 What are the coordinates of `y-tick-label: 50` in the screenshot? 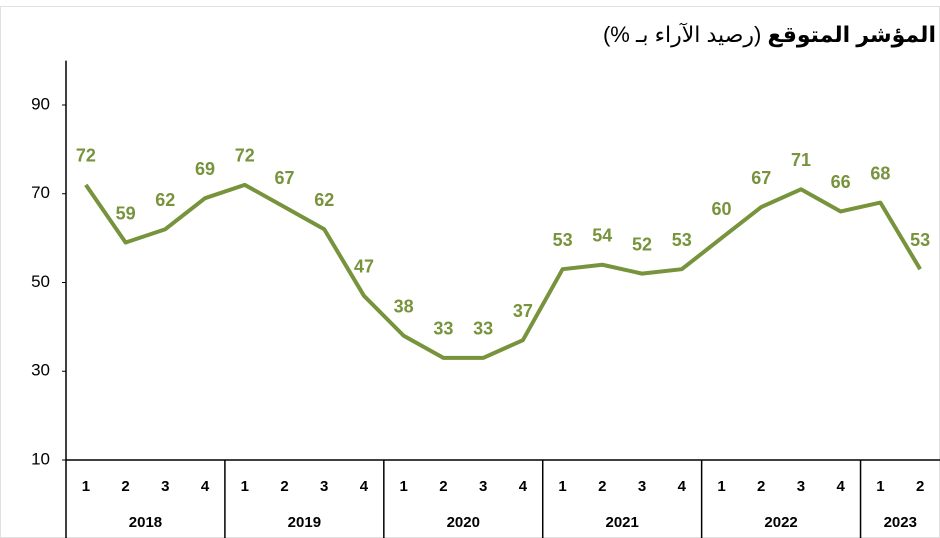 It's located at (40, 281).